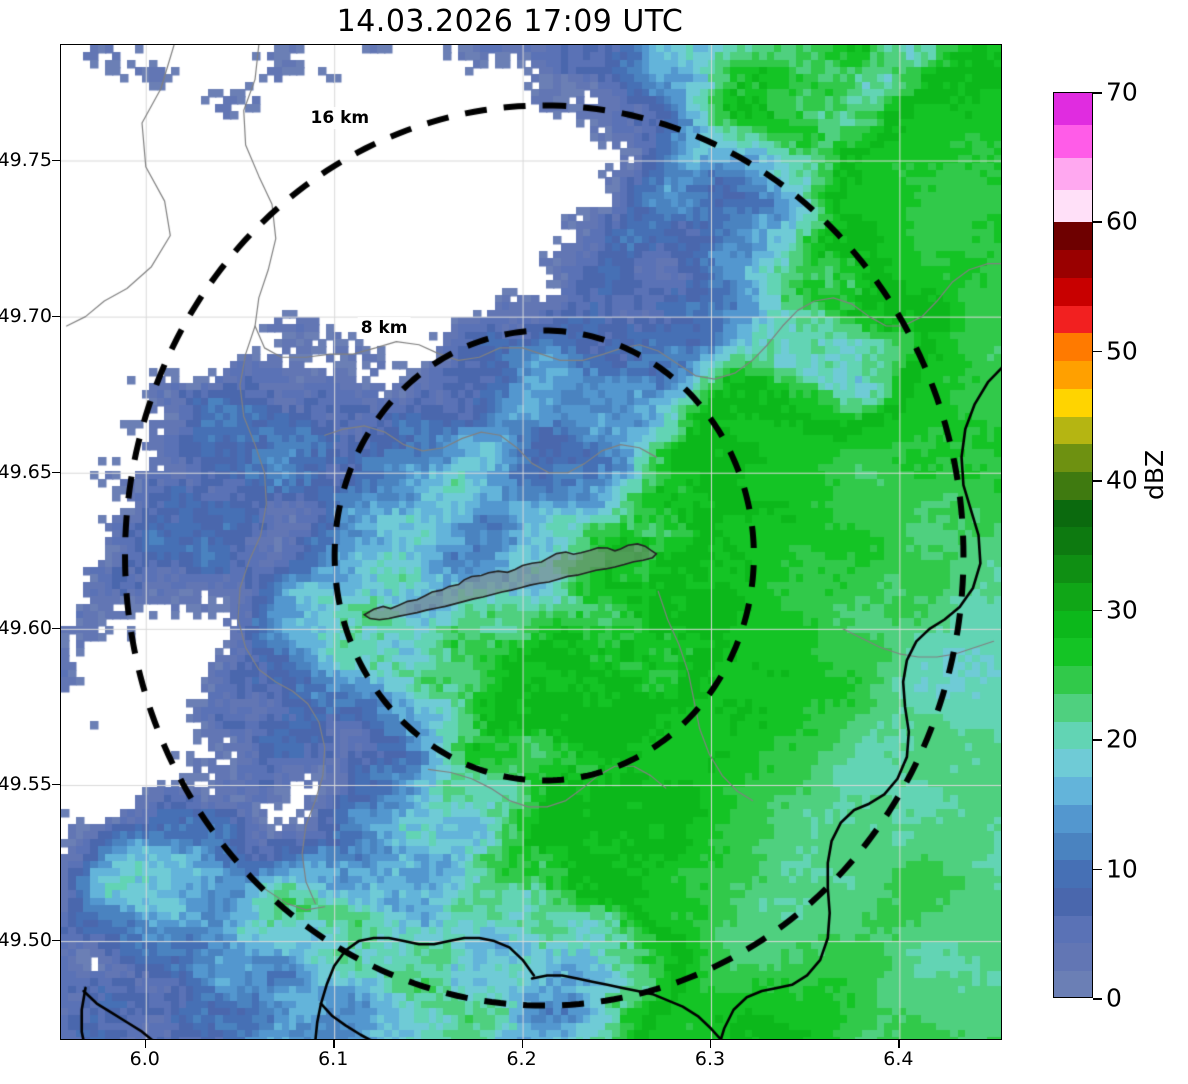 Image resolution: width=1188 pixels, height=1084 pixels. Describe the element at coordinates (26, 627) in the screenshot. I see `y-tick-label: 49.60` at that location.